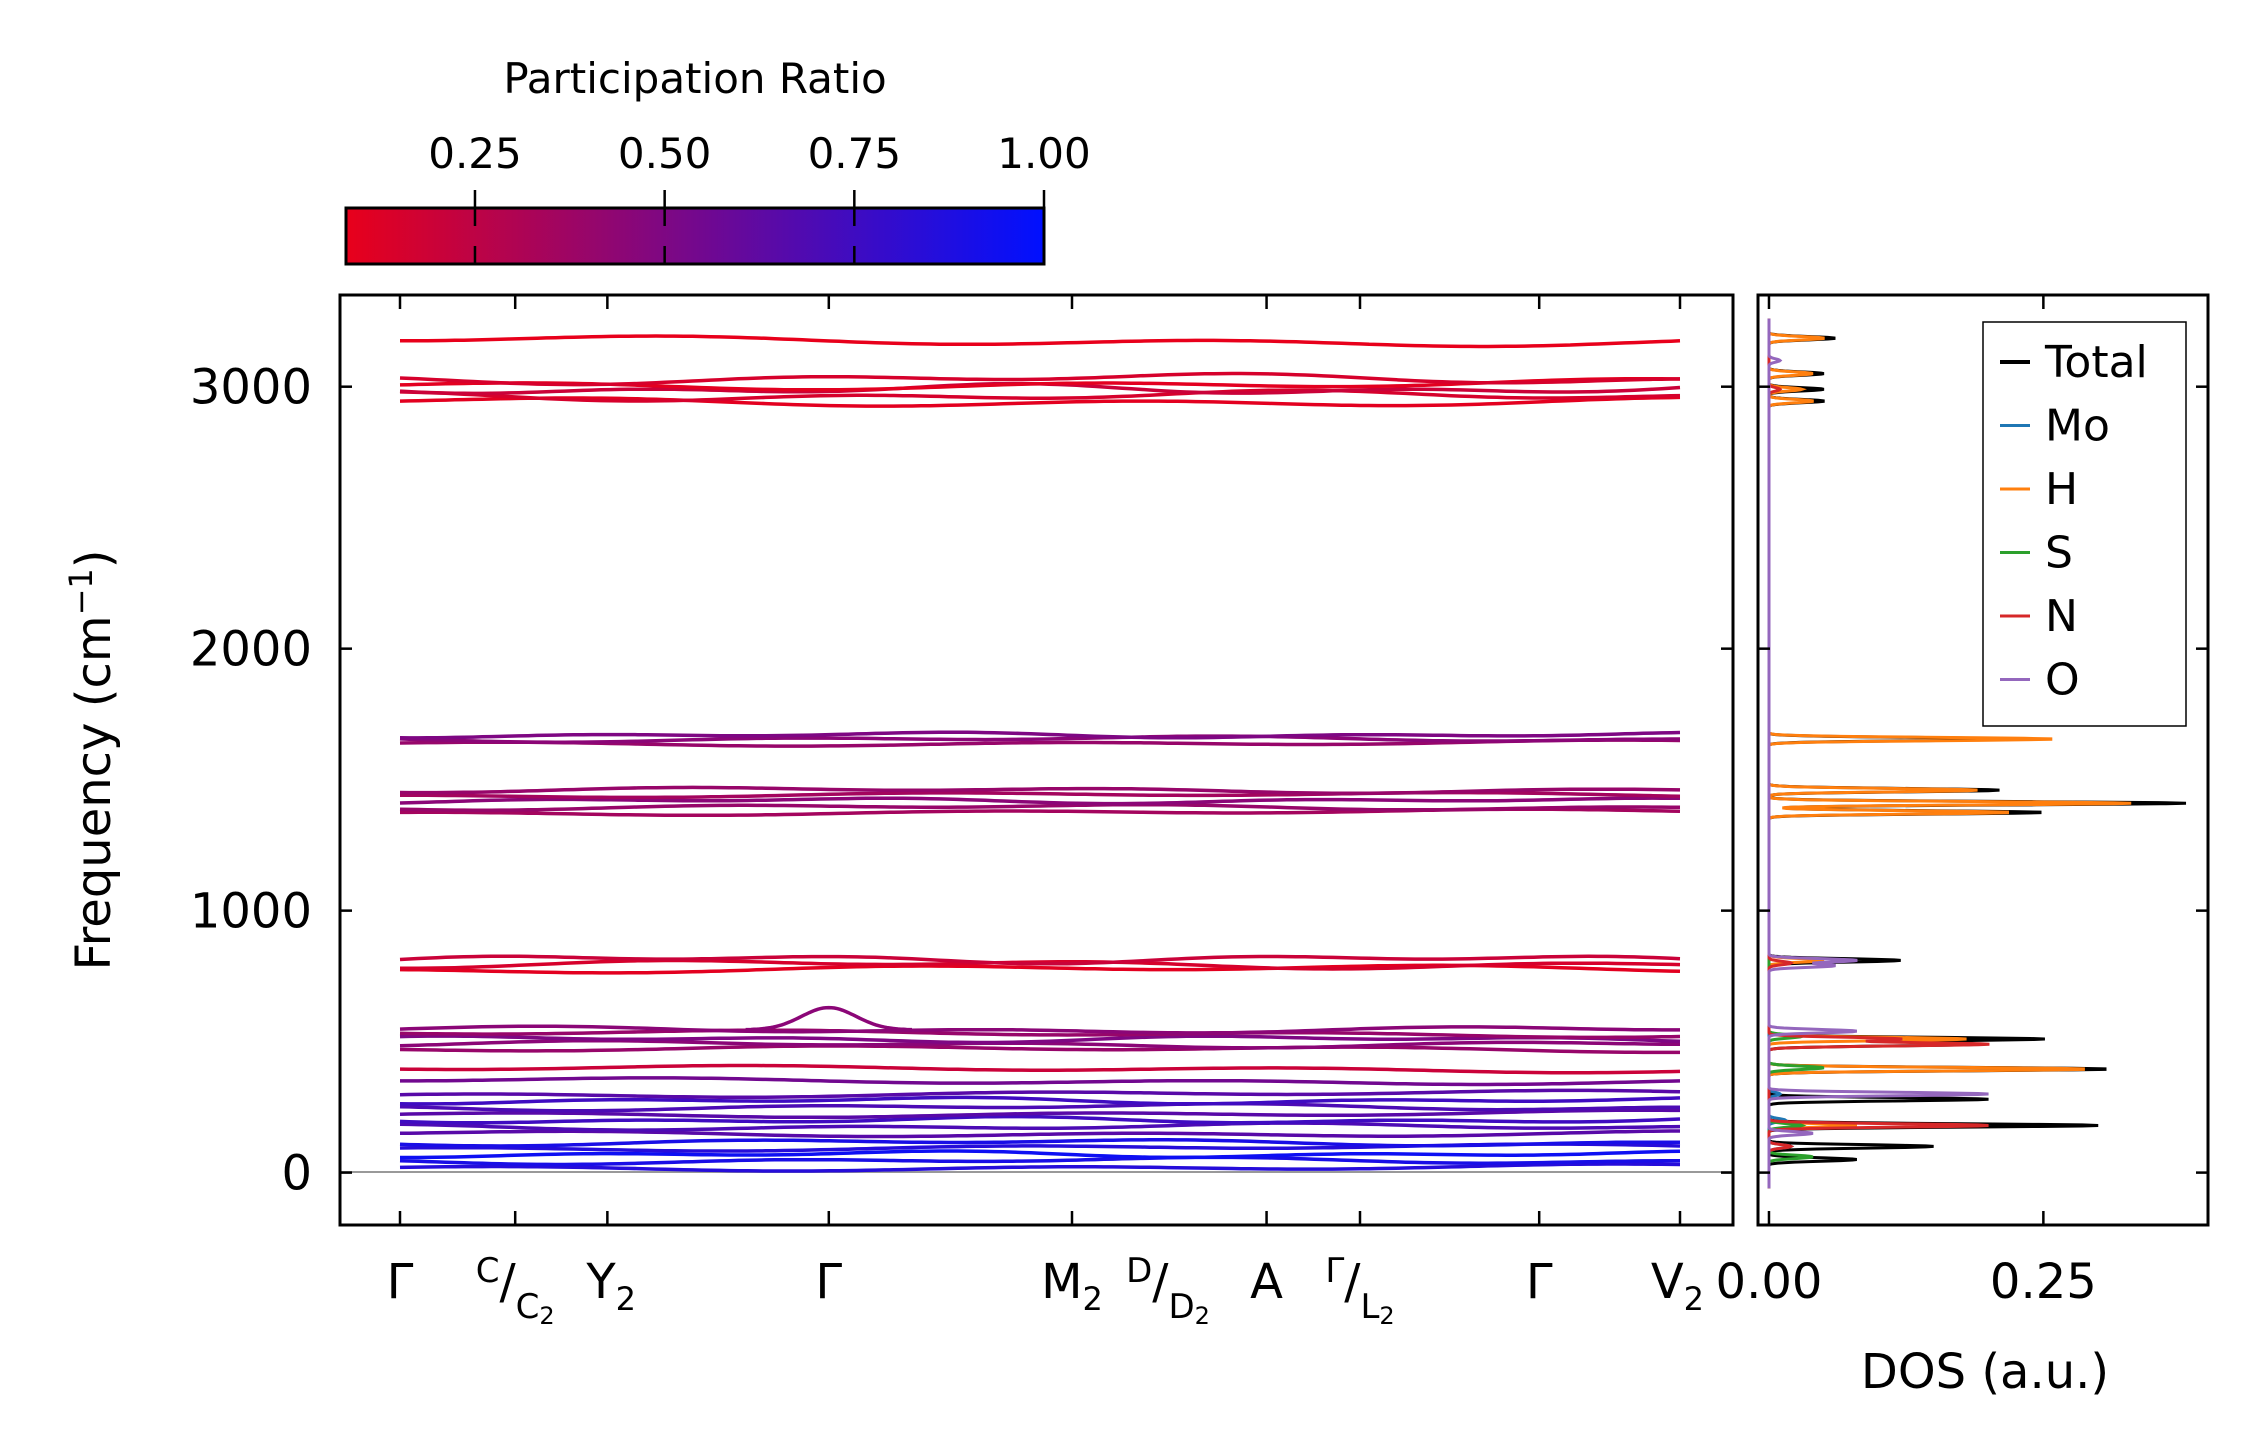 The height and width of the screenshot is (1455, 2259). I want to click on legend-label: N, so click(2061, 616).